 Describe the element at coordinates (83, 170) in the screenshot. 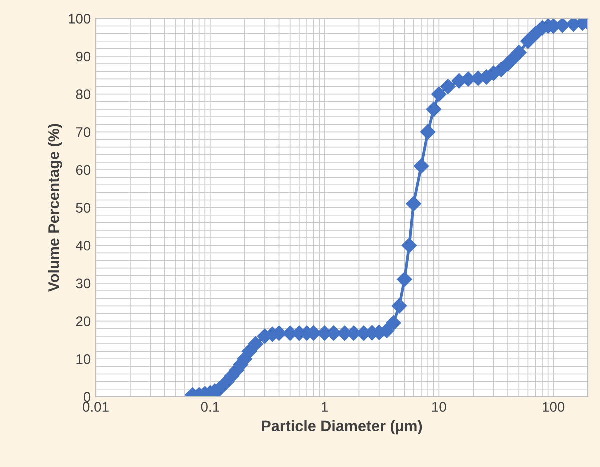

I see `y-tick-label: 60` at that location.